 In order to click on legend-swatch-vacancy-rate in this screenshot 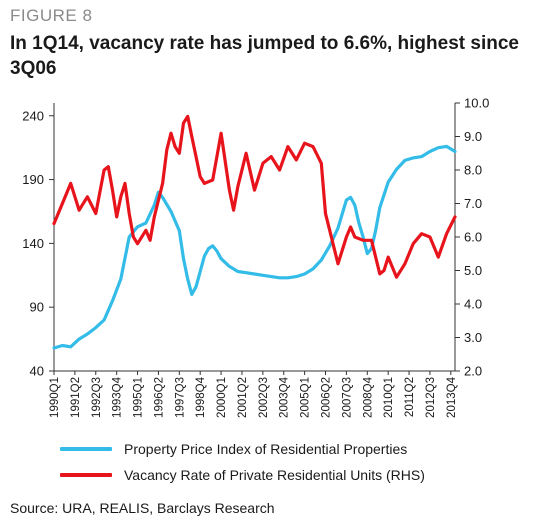, I will do `click(86, 475)`.